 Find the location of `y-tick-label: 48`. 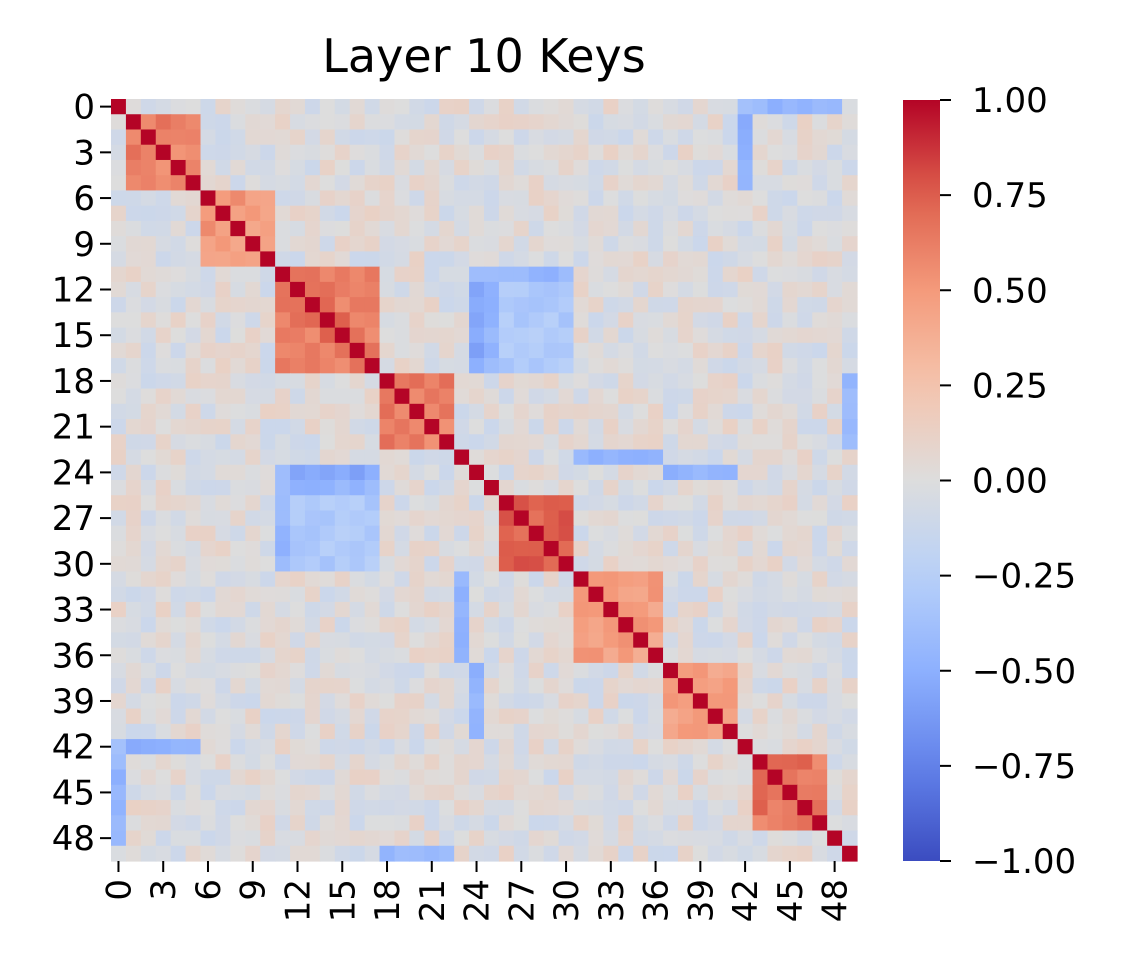

y-tick-label: 48 is located at coordinates (73, 839).